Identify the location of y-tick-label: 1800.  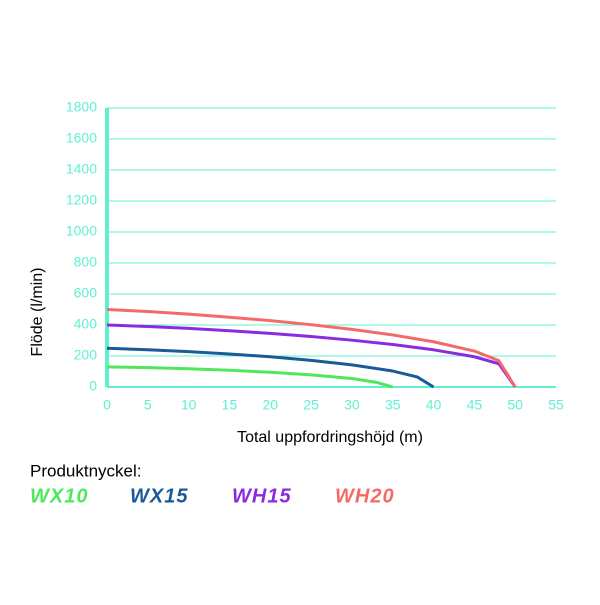
(81, 107).